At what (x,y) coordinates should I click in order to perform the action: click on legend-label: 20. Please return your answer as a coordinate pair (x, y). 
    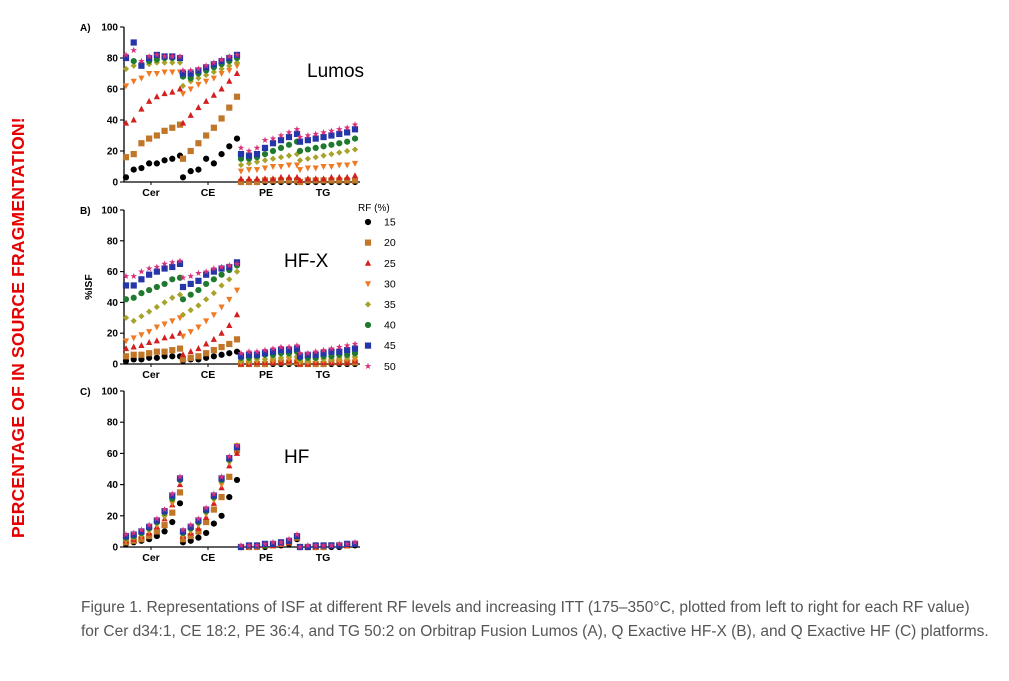
    Looking at the image, I should click on (390, 243).